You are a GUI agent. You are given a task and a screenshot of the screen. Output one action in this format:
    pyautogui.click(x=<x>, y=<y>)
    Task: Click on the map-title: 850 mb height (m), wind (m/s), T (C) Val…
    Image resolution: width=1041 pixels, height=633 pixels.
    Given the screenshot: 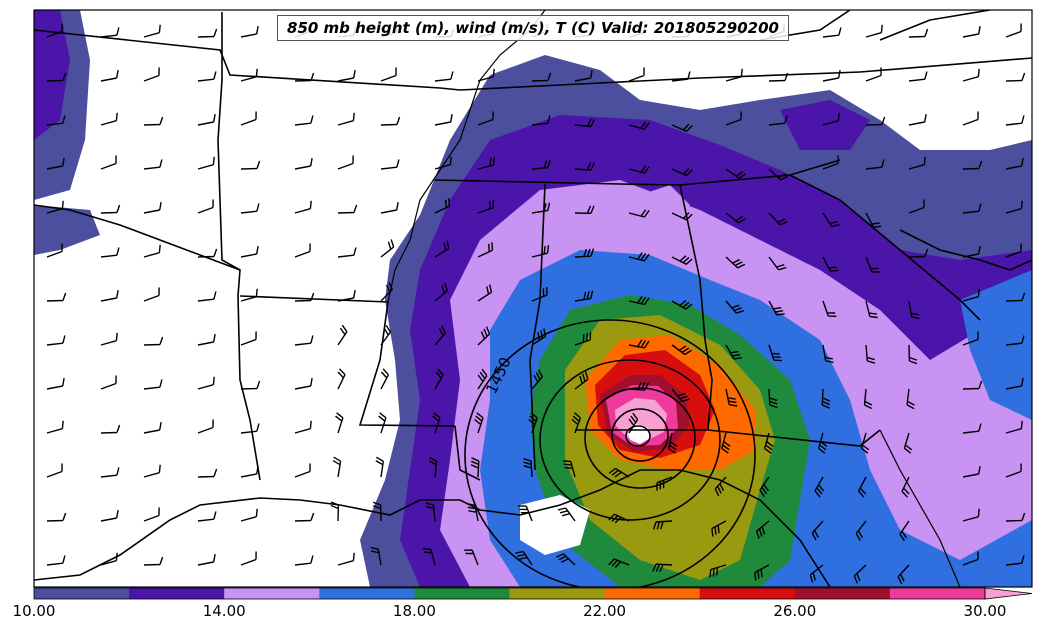 What is the action you would take?
    pyautogui.click(x=533, y=28)
    